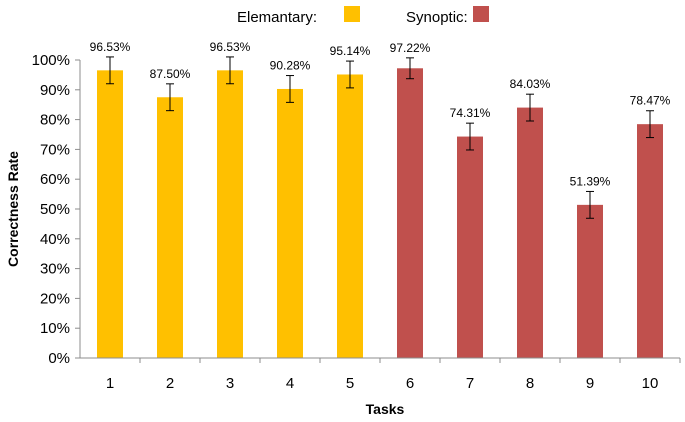 This screenshot has width=685, height=422. I want to click on y-tick-label: 60%, so click(55, 179).